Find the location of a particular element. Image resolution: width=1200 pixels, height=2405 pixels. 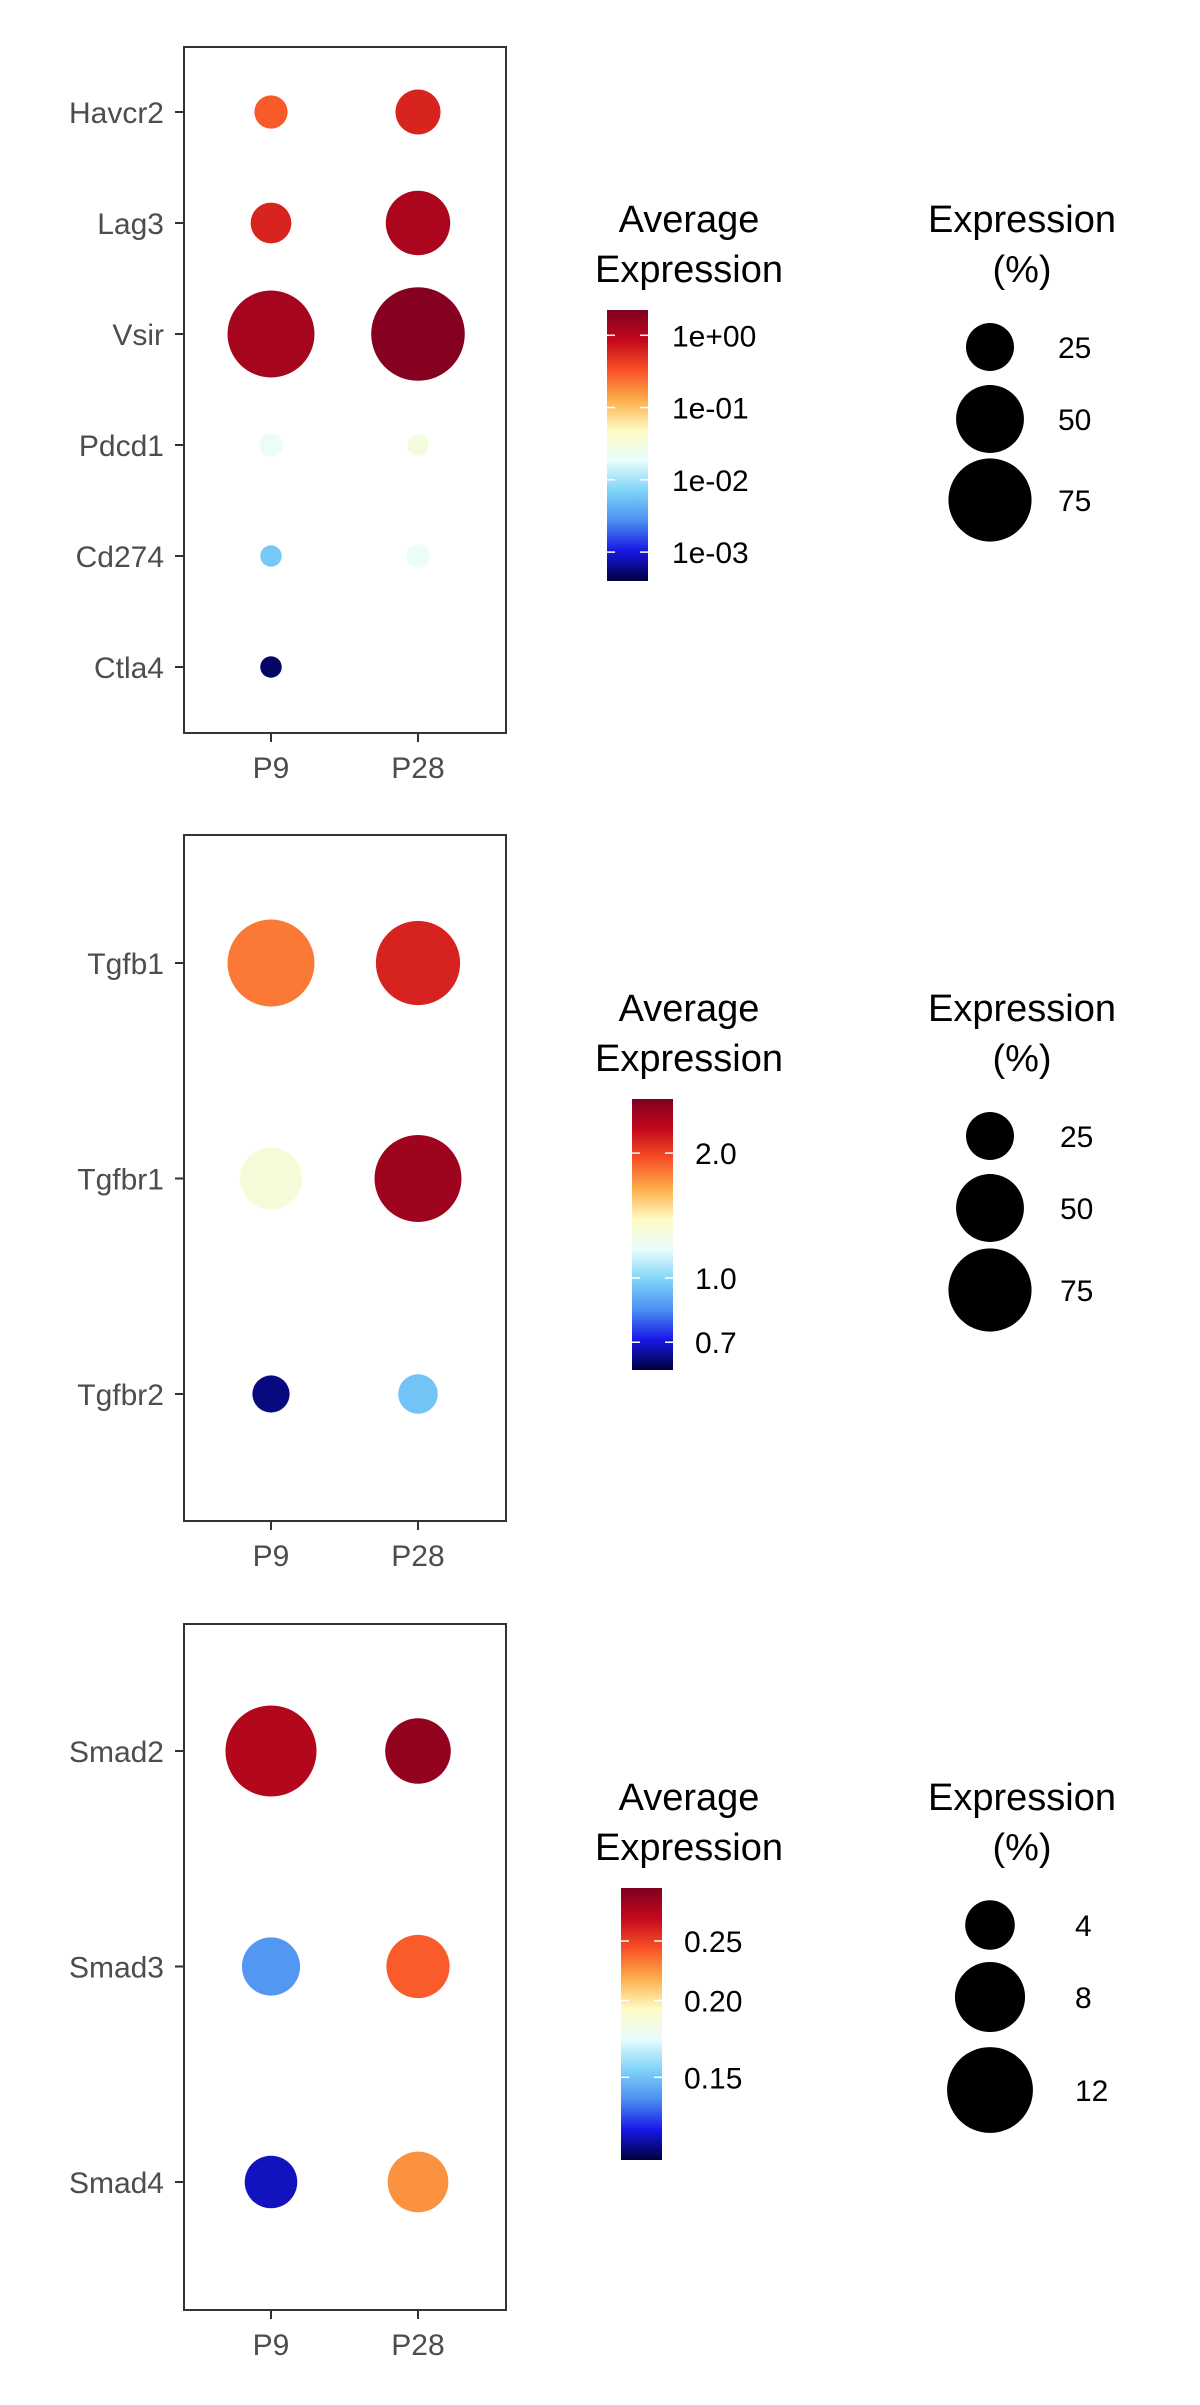

colorbar-label: 1e-02 is located at coordinates (710, 481).